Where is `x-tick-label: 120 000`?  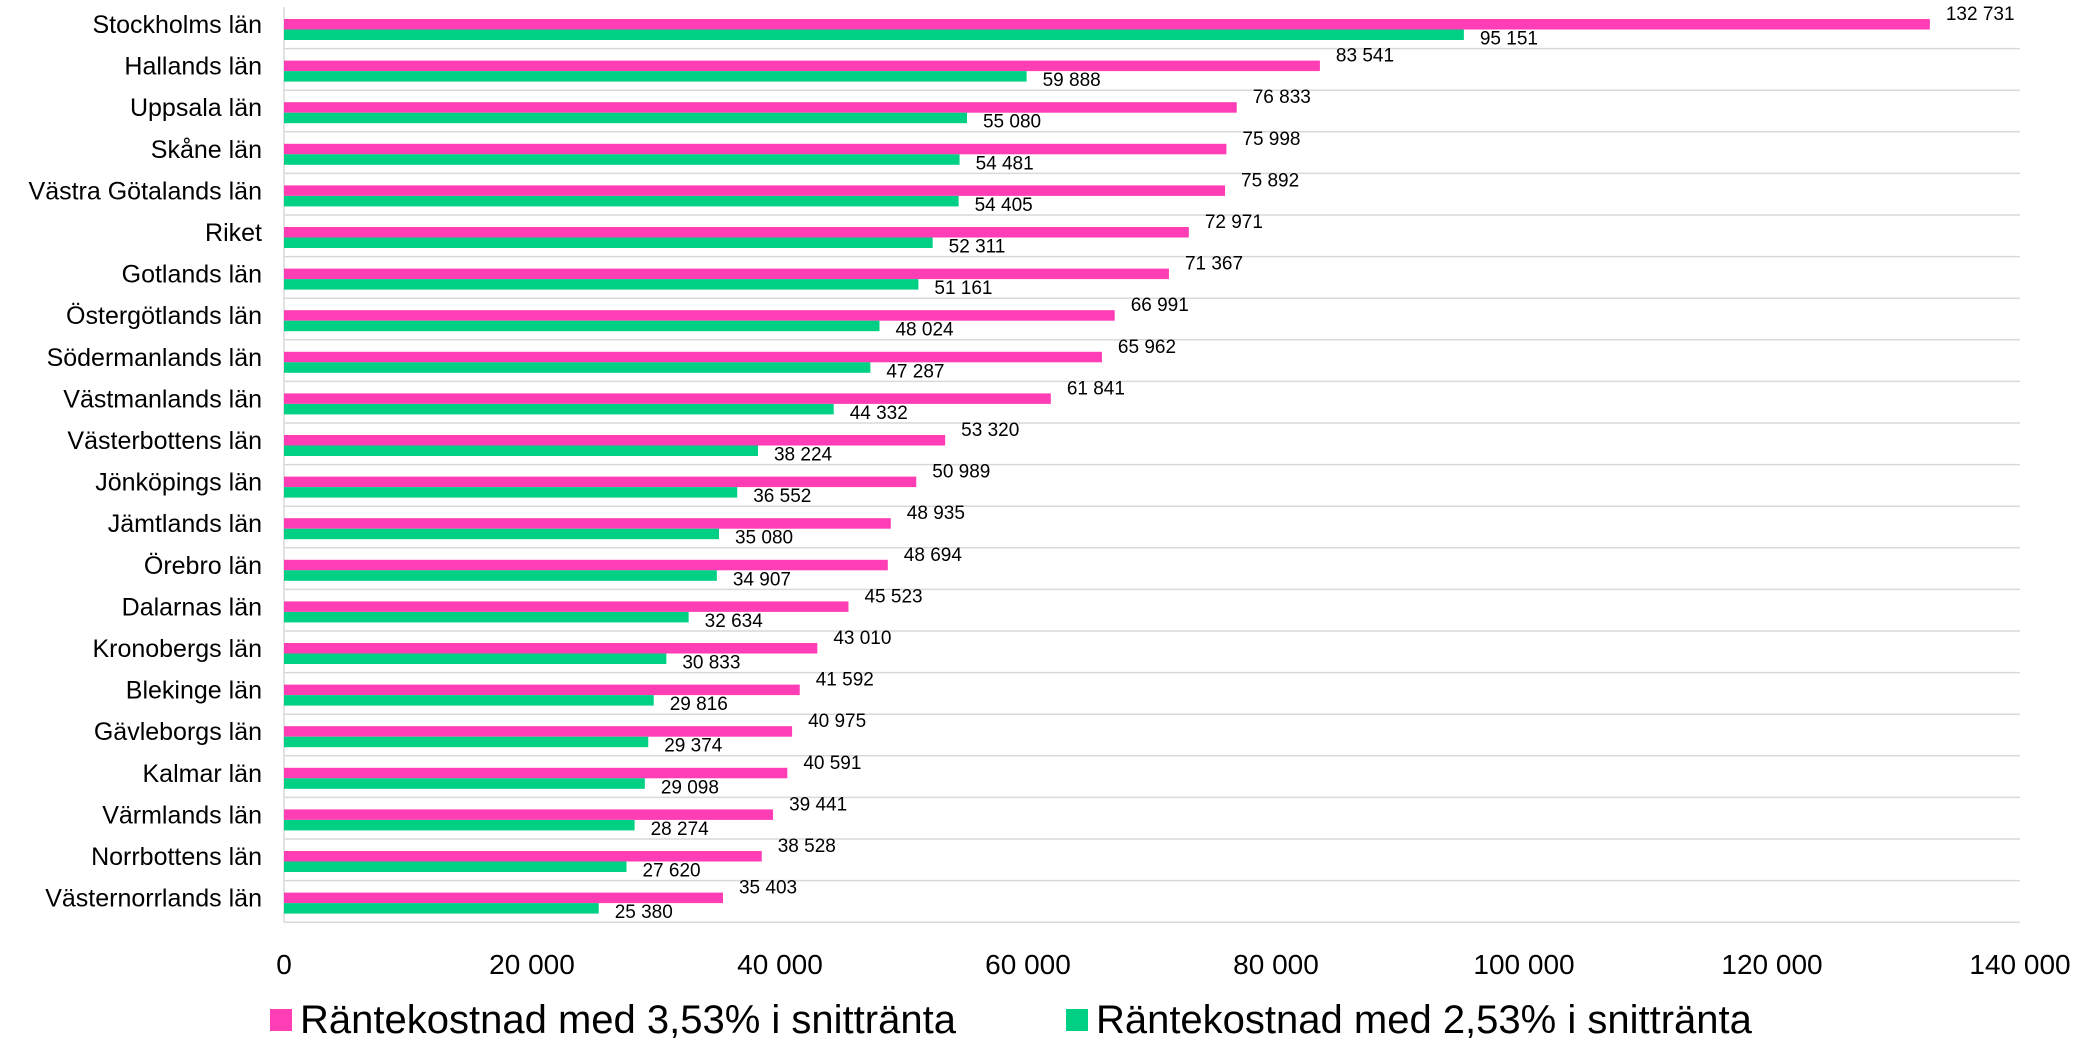
x-tick-label: 120 000 is located at coordinates (1771, 964).